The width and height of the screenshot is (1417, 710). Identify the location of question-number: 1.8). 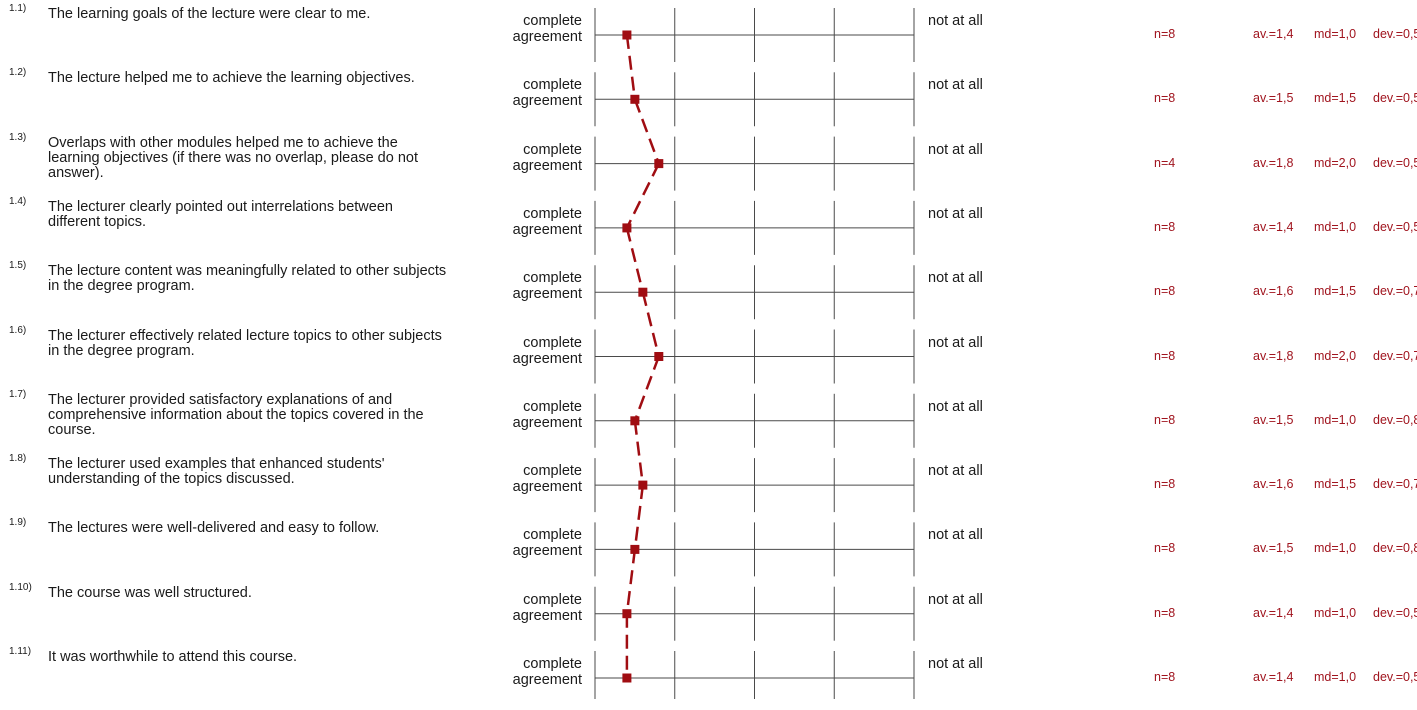
(18, 459).